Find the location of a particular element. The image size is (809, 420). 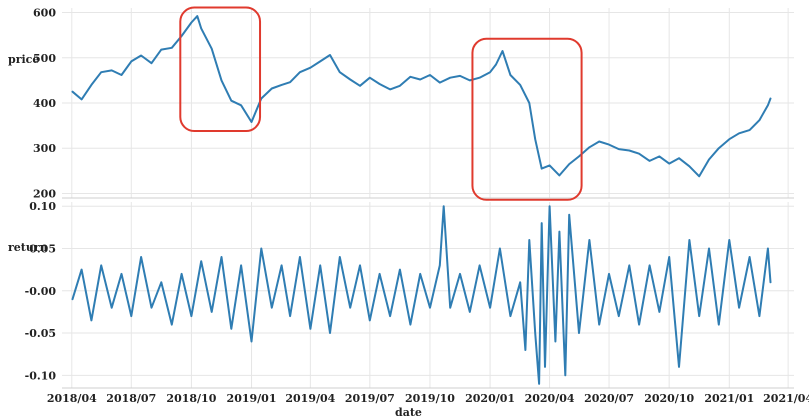

date-axis-label: date is located at coordinates (408, 412).